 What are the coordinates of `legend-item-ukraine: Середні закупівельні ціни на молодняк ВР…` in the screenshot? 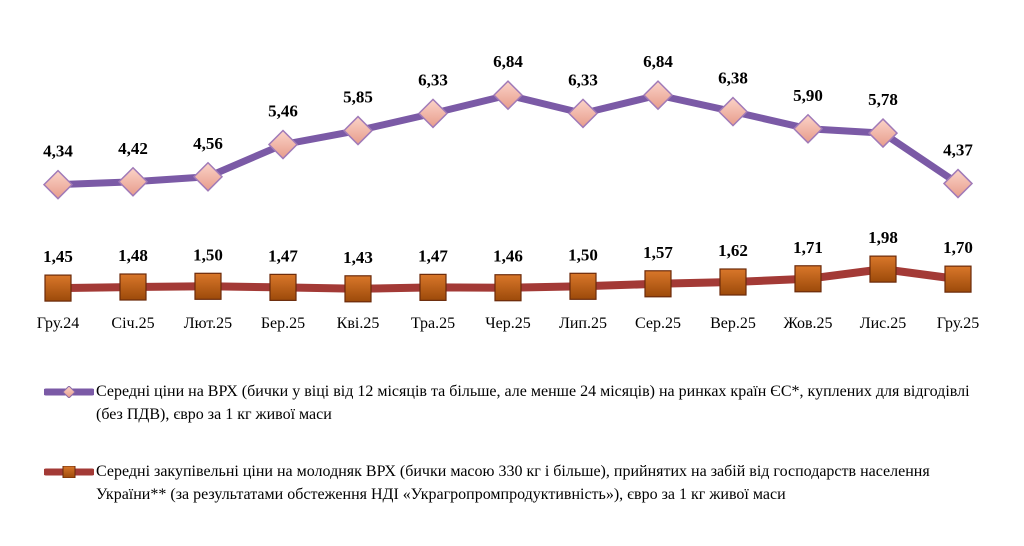 It's located at (510, 483).